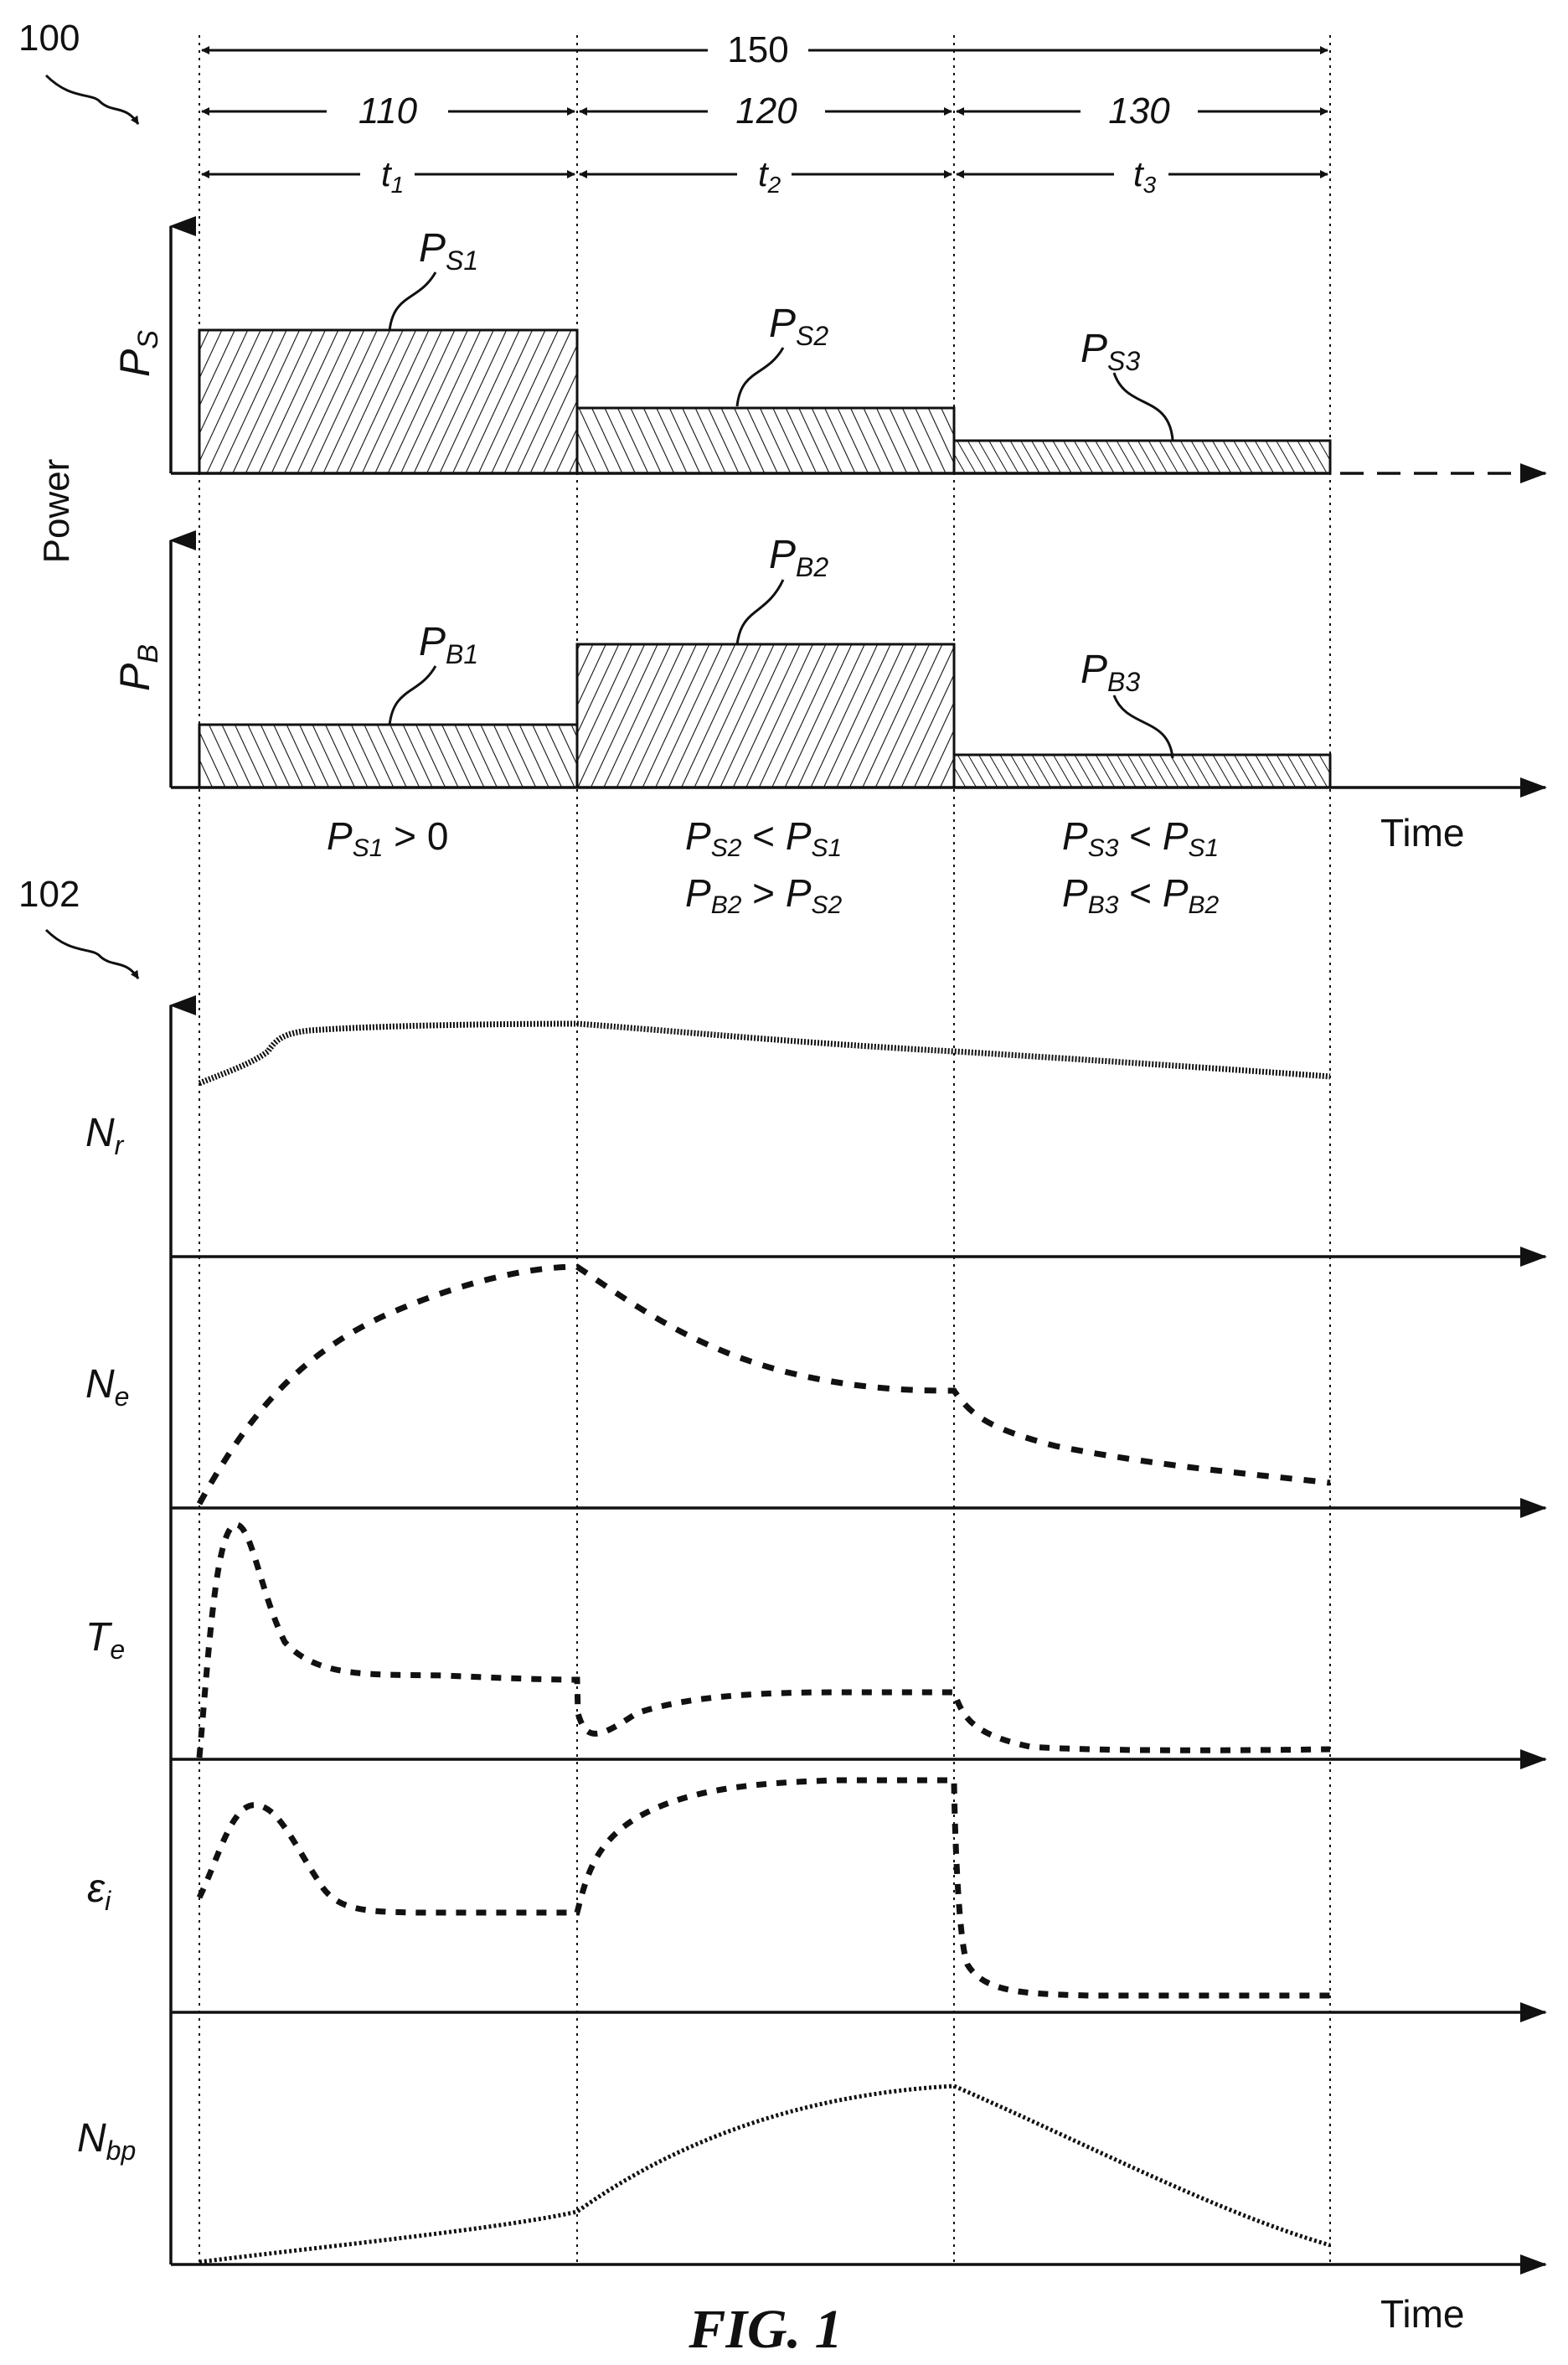 This screenshot has width=1568, height=2365. I want to click on te-main: T, so click(99, 1637).